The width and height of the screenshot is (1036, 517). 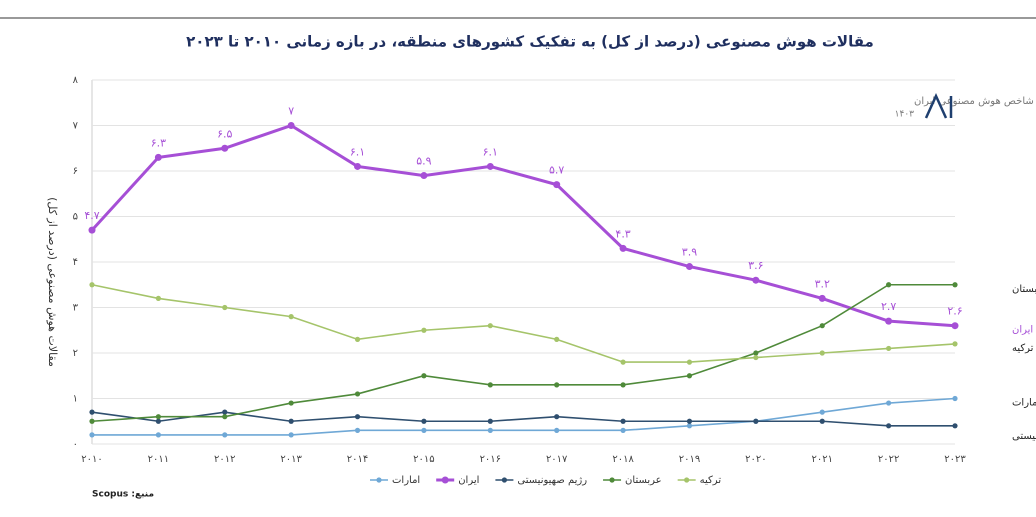 I want to click on y-tick-label: ۲, so click(x=75, y=353).